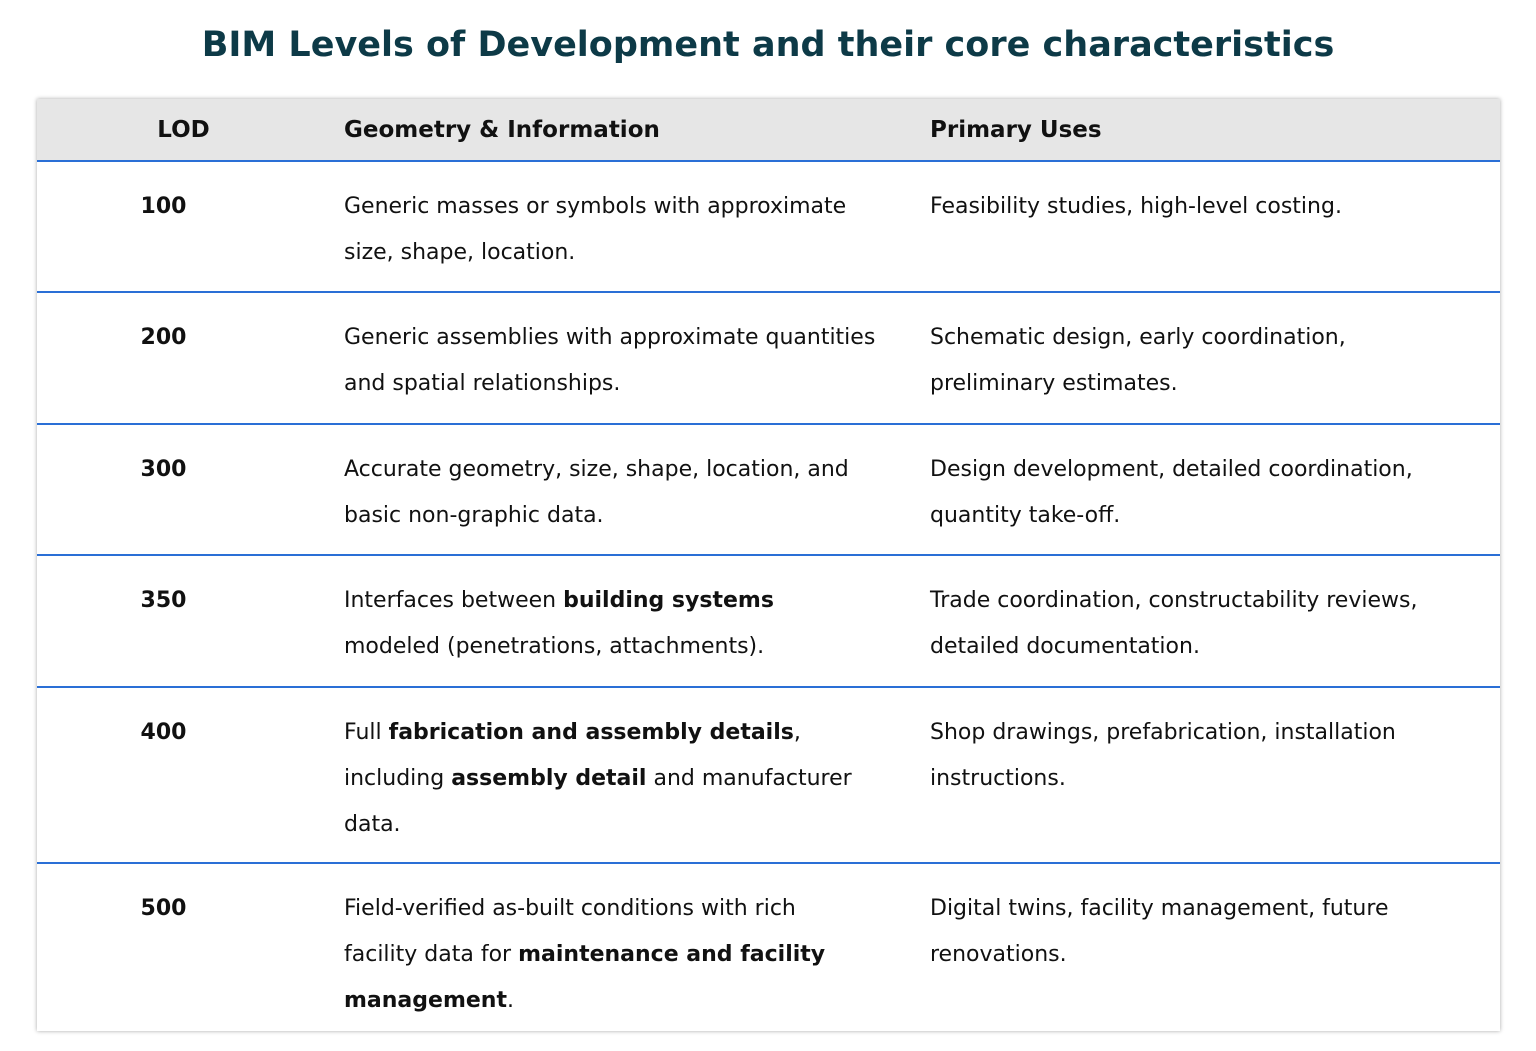 This screenshot has width=1536, height=1051. Describe the element at coordinates (668, 600) in the screenshot. I see `text-run: building systems` at that location.